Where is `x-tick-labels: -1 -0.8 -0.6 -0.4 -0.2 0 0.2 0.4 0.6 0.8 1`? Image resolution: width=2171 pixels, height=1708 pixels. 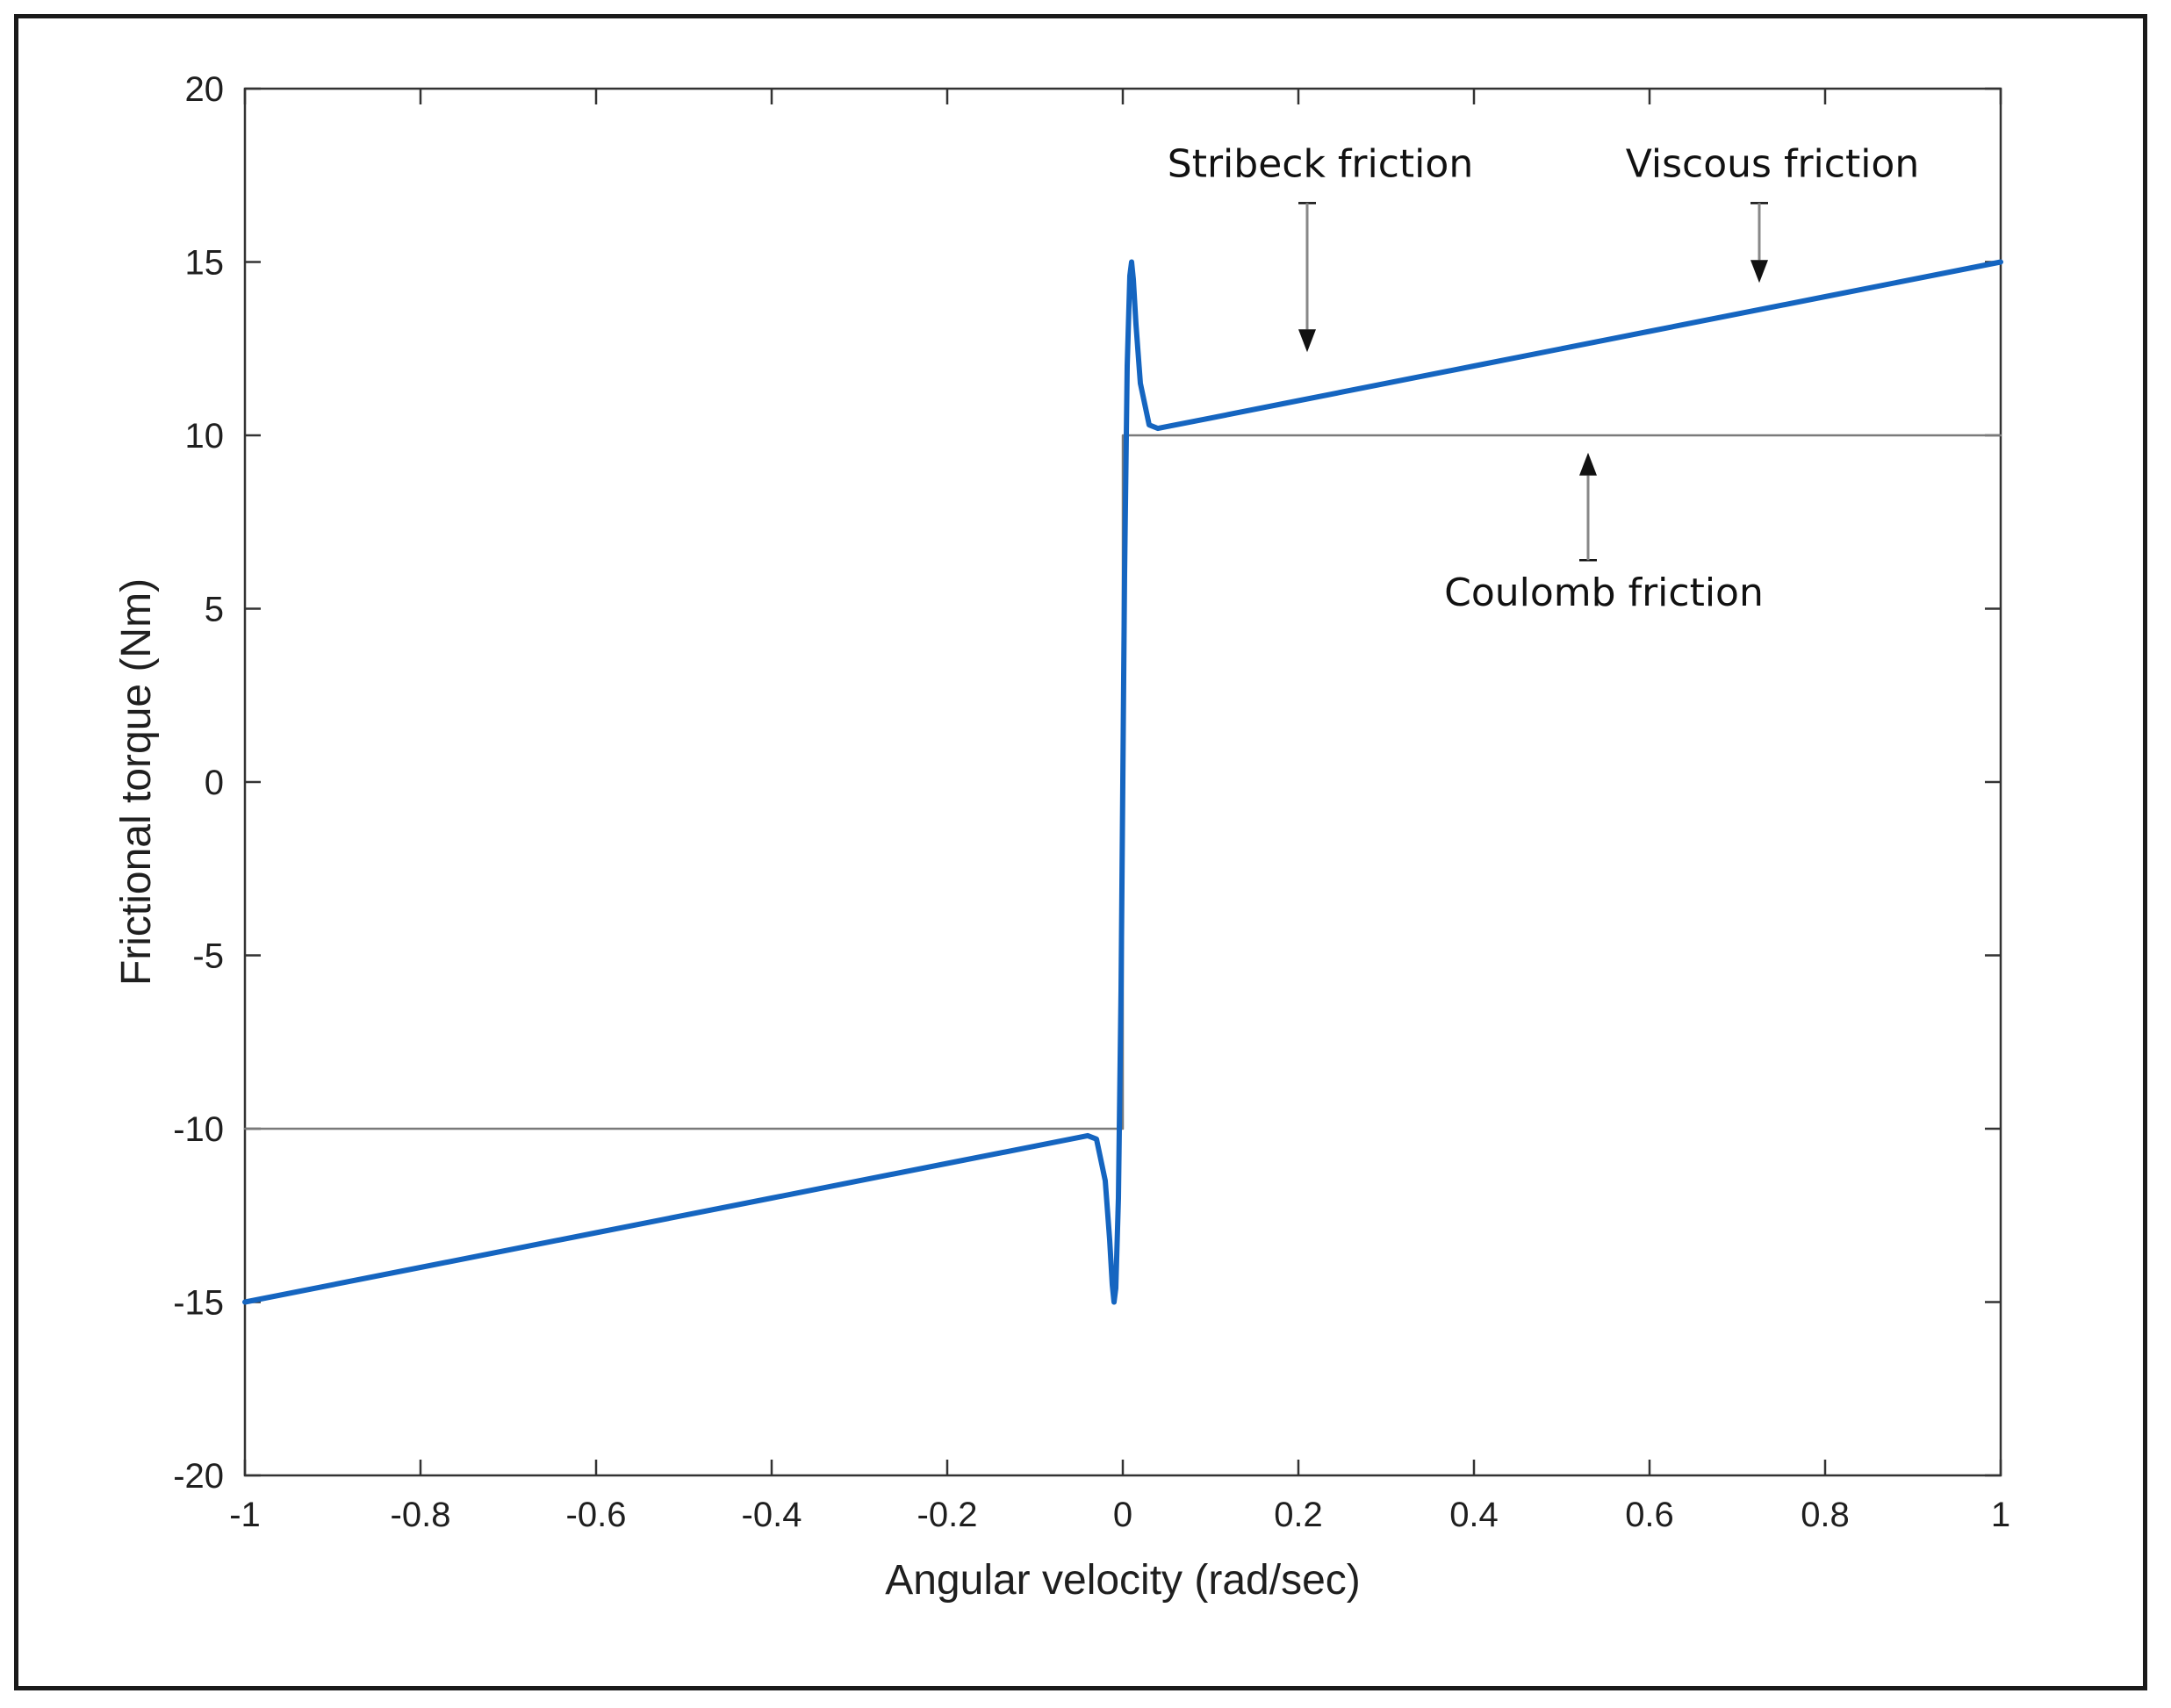
x-tick-labels: -1 -0.8 -0.6 -0.4 -0.2 0 0.2 0.4 0.6 0.8 1 is located at coordinates (1119, 1515).